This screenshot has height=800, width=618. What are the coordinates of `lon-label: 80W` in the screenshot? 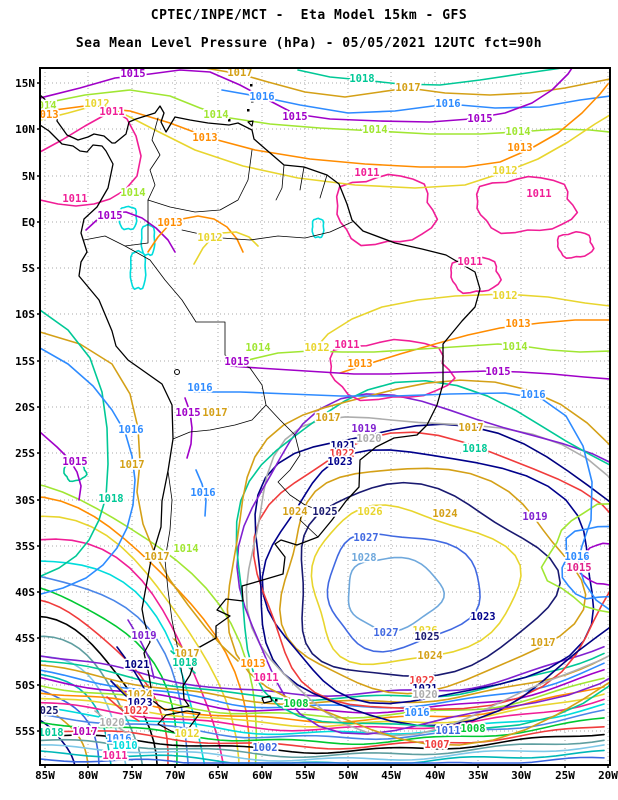 It's located at (88, 775).